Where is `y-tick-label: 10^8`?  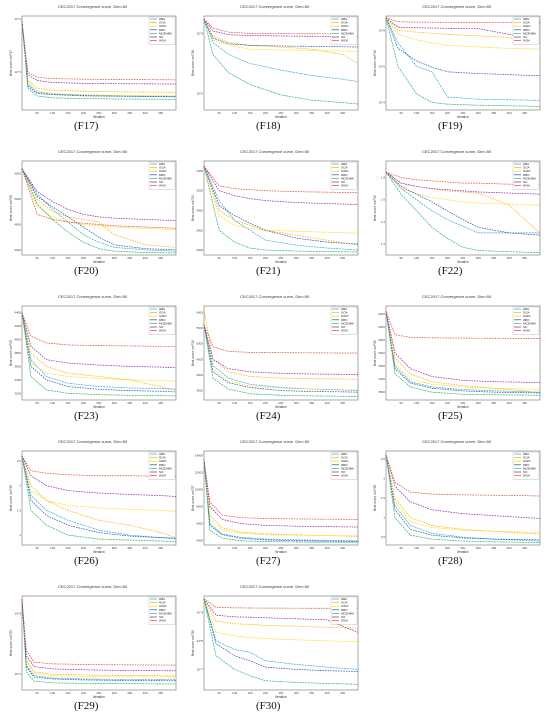
y-tick-label: 10^8 is located at coordinates (382, 30).